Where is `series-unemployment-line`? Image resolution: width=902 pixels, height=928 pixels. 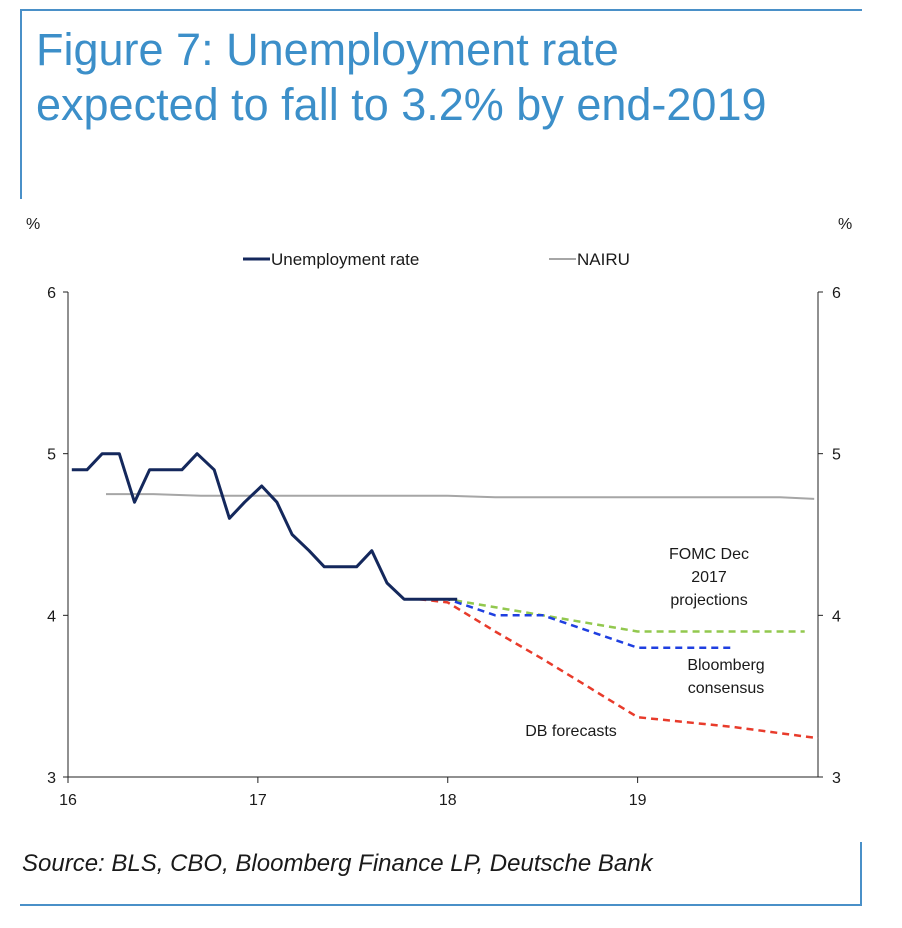
series-unemployment-line is located at coordinates (264, 526).